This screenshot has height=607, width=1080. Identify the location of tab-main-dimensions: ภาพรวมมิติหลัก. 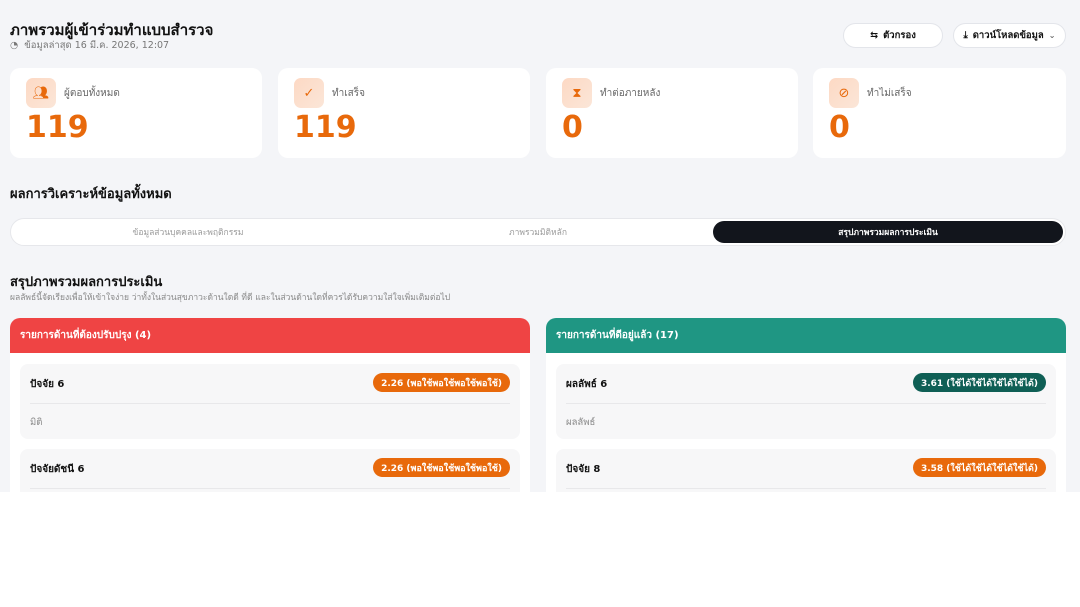
(537, 233).